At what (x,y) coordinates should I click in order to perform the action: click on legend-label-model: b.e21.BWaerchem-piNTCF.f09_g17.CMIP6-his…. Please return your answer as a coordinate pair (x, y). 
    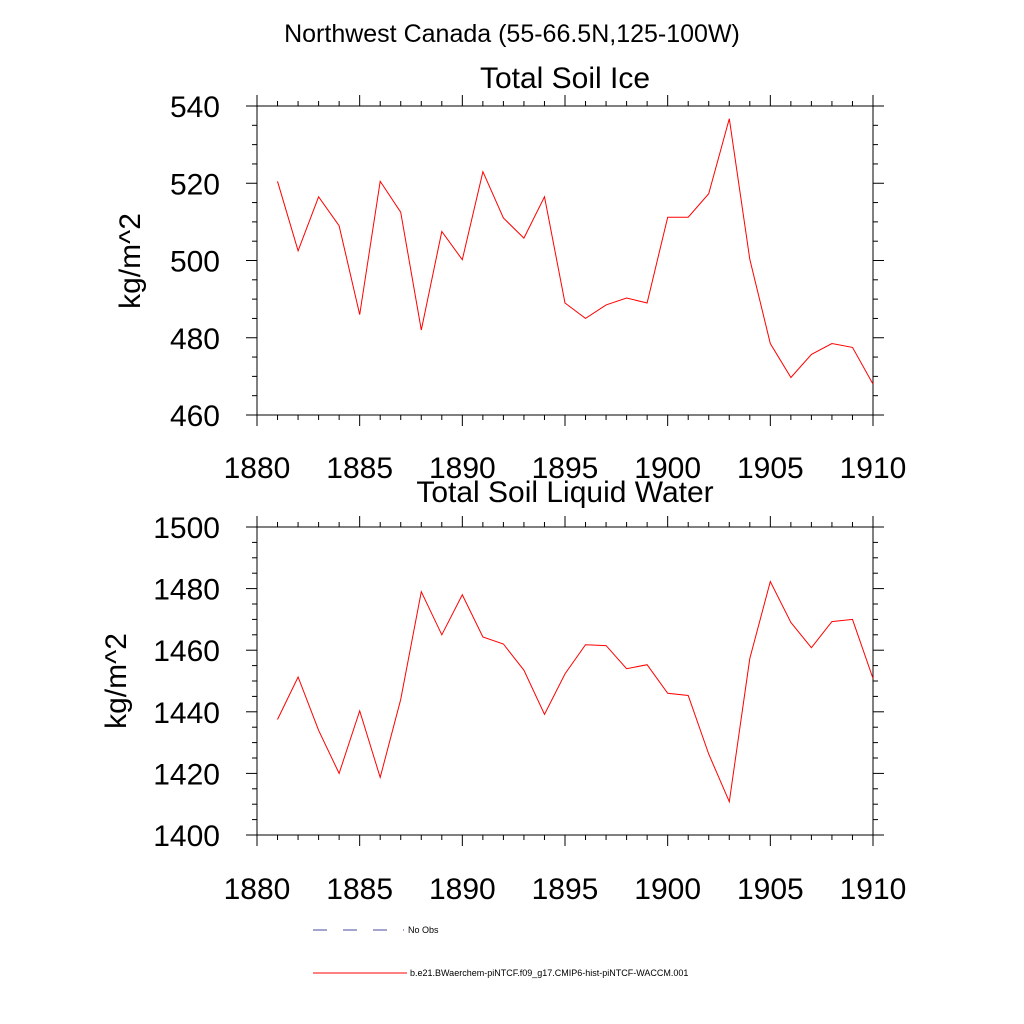
    Looking at the image, I should click on (549, 973).